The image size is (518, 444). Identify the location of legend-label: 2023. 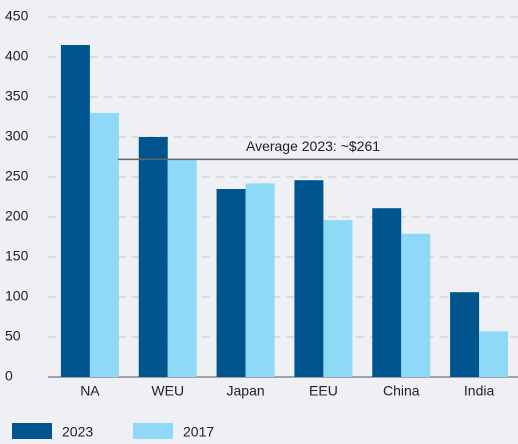
(77, 432).